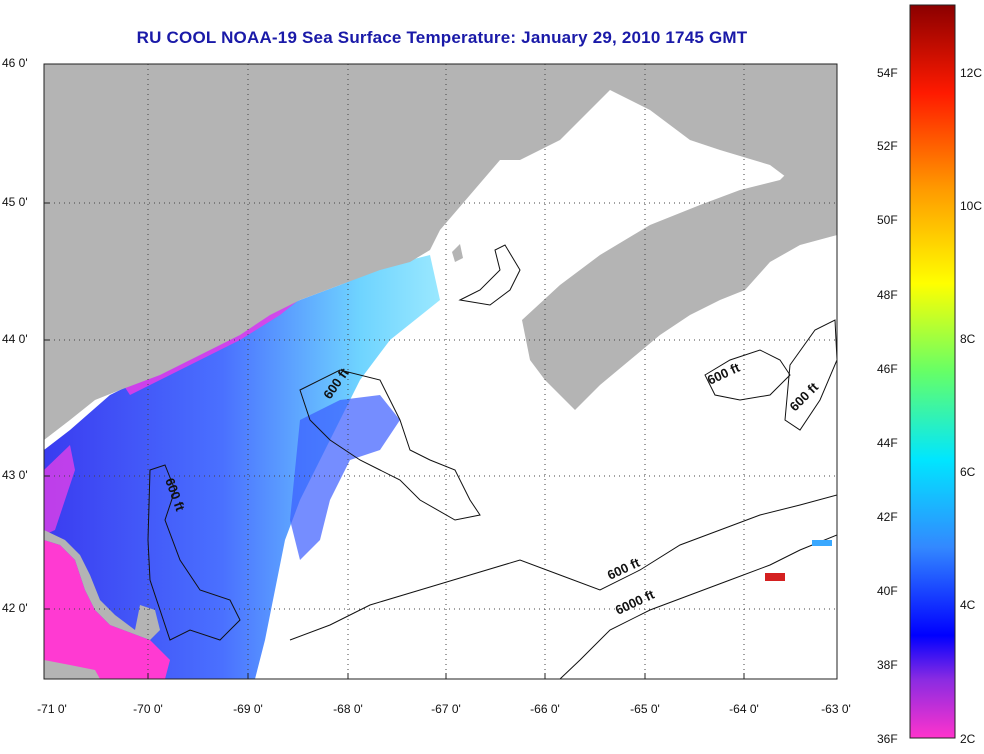  What do you see at coordinates (836, 709) in the screenshot?
I see `lon-tick-label: -63 0'` at bounding box center [836, 709].